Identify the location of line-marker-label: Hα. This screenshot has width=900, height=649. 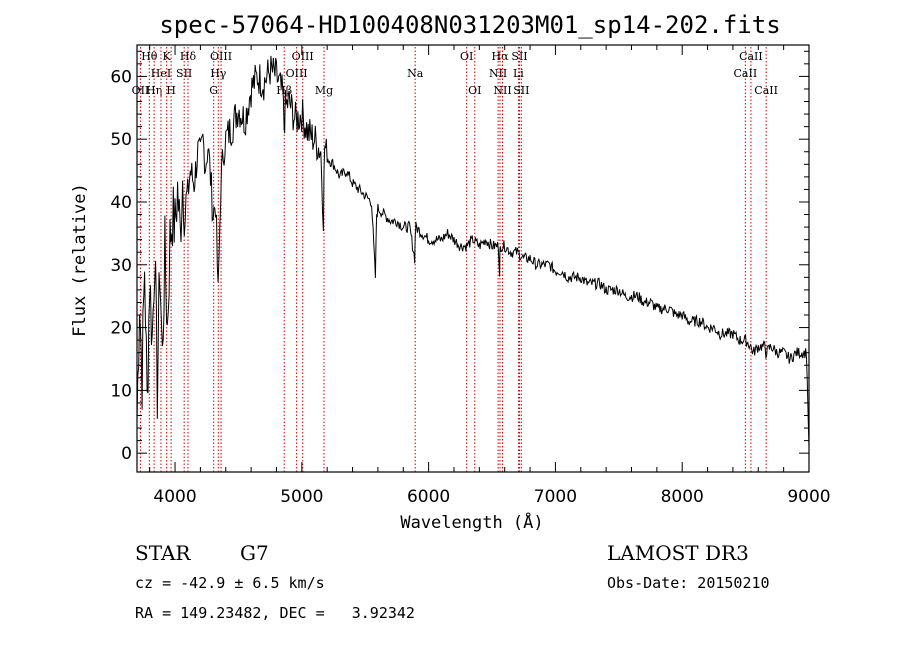
(500, 56).